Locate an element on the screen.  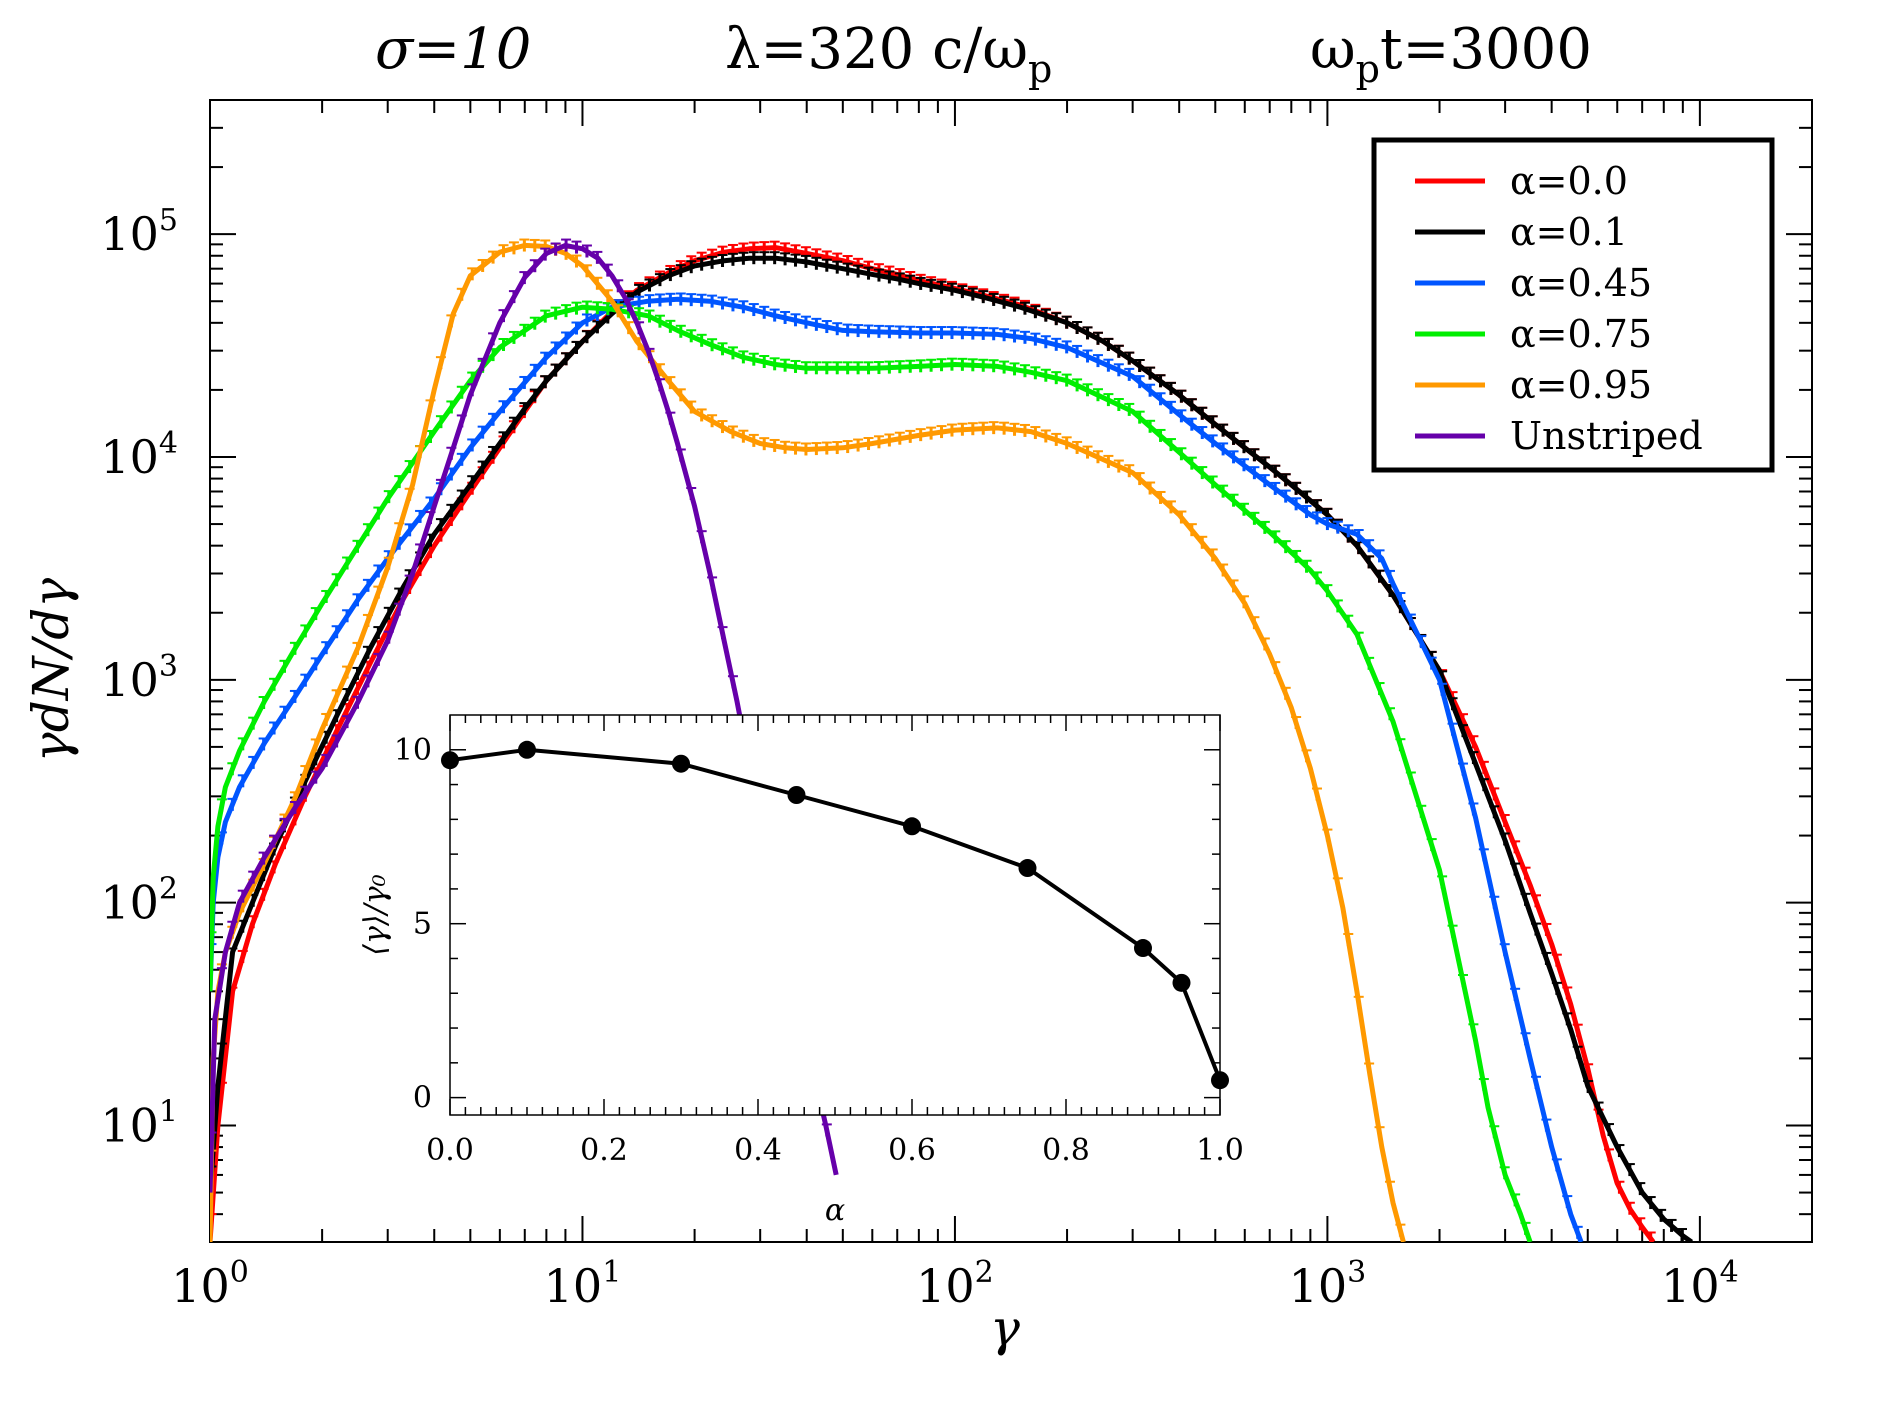
chart-title: σ=10 λ=320 c/ωp ωpt=3000 is located at coordinates (983, 54).